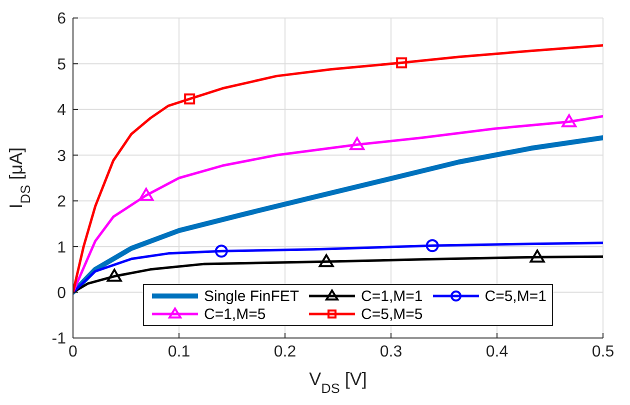  I want to click on x-axis-title: V$_{DS}$ [V], so click(338, 382).